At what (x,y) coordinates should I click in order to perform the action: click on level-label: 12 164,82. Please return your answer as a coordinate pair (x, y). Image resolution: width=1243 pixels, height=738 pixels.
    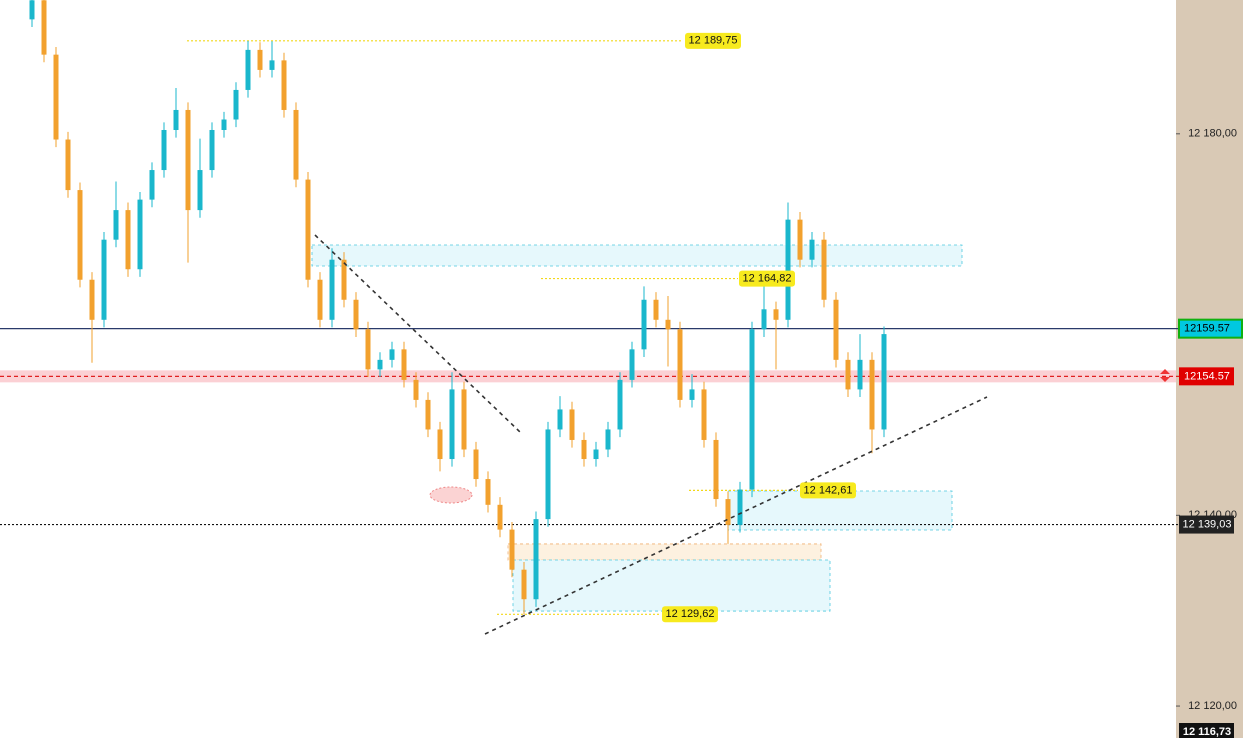
    Looking at the image, I should click on (767, 278).